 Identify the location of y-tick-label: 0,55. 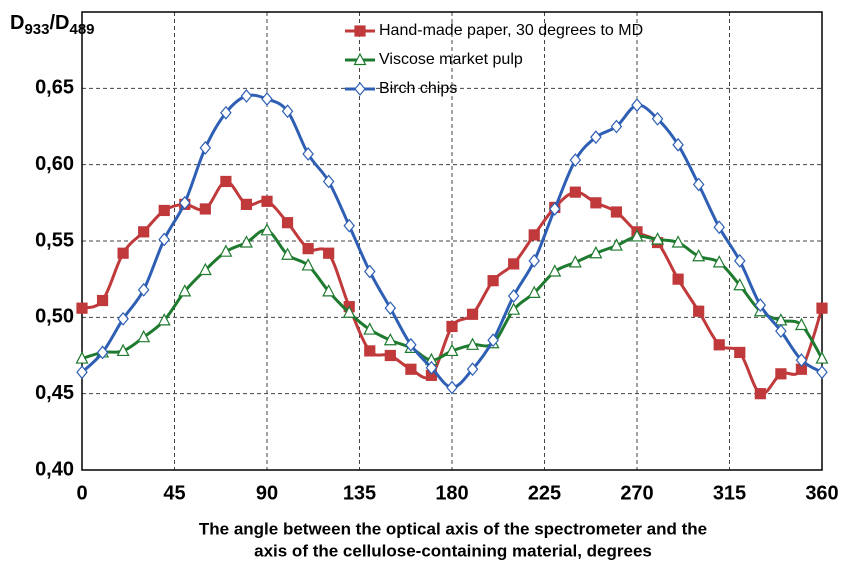
(54, 240).